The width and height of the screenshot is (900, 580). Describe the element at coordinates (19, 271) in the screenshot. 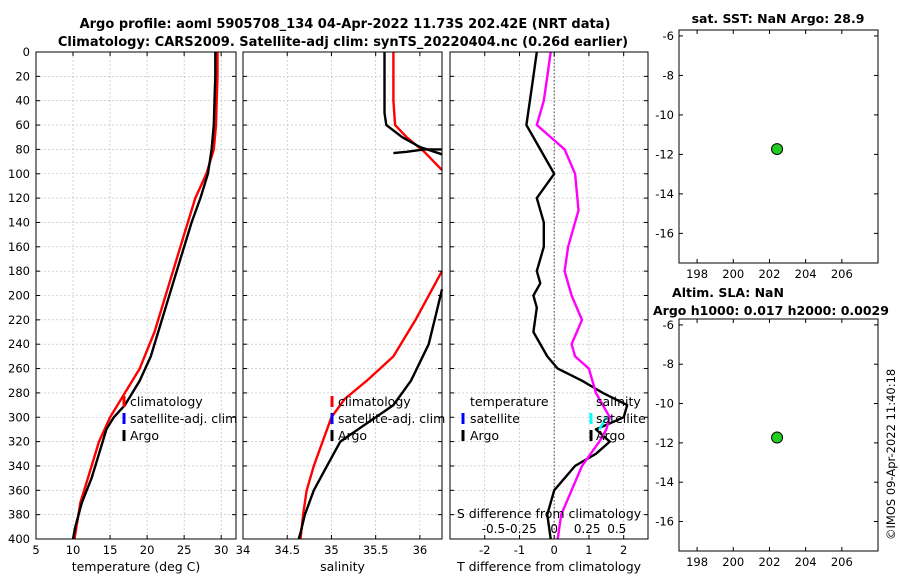

I see `temp-ytick-label: 180` at that location.